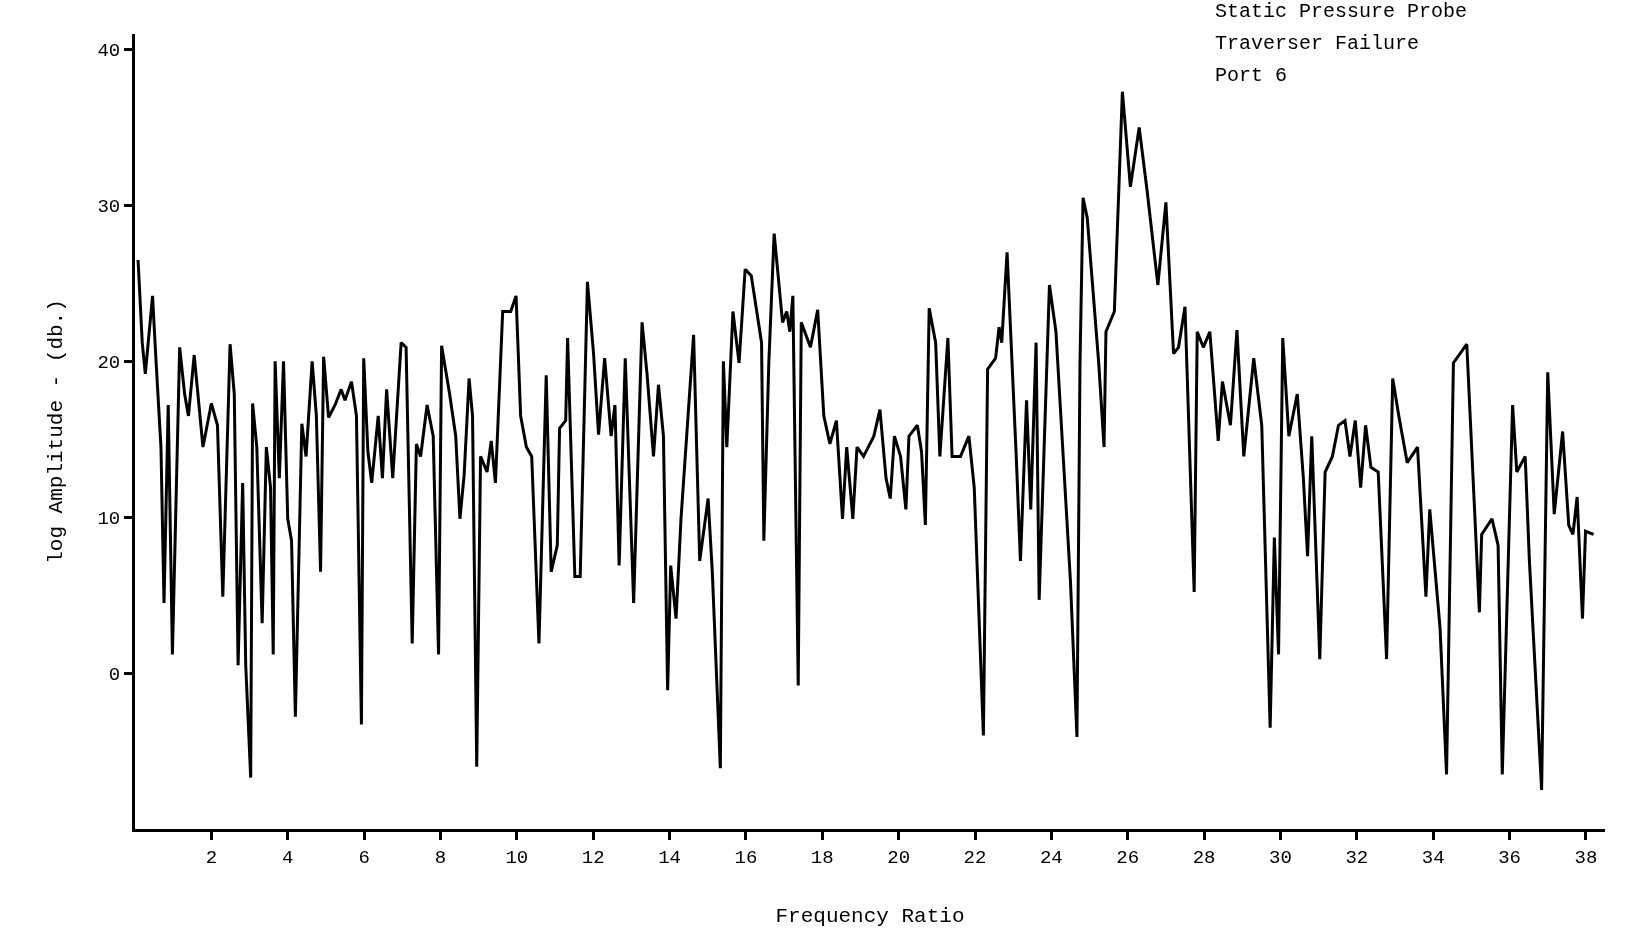  Describe the element at coordinates (109, 518) in the screenshot. I see `y-tick-label: 10` at that location.